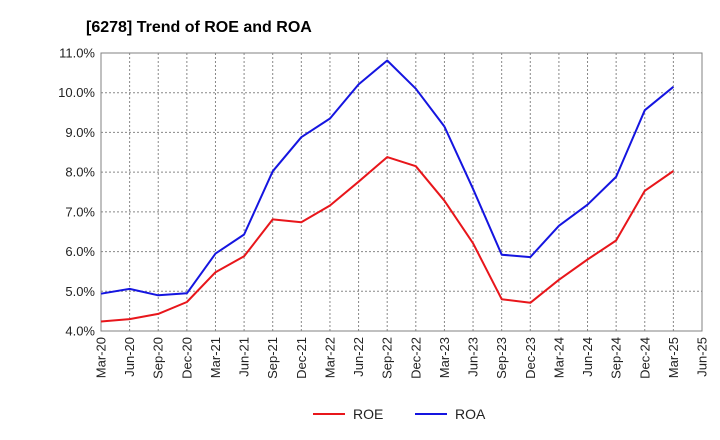  I want to click on y-axis: 4.0% 5.0% 6.0% 7.0% 8.0% 9.0% 10.0% 11.0%, so click(76, 192).